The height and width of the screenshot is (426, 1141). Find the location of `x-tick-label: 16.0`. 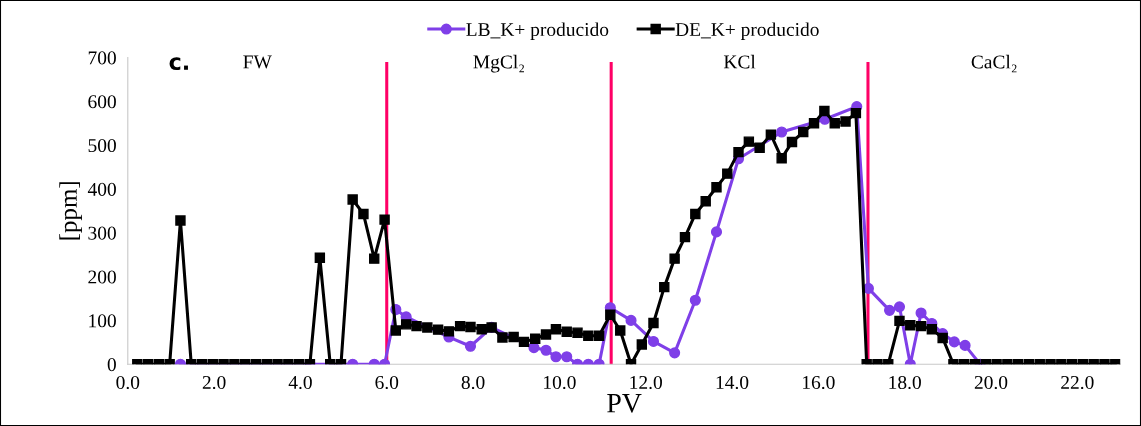

x-tick-label: 16.0 is located at coordinates (819, 382).